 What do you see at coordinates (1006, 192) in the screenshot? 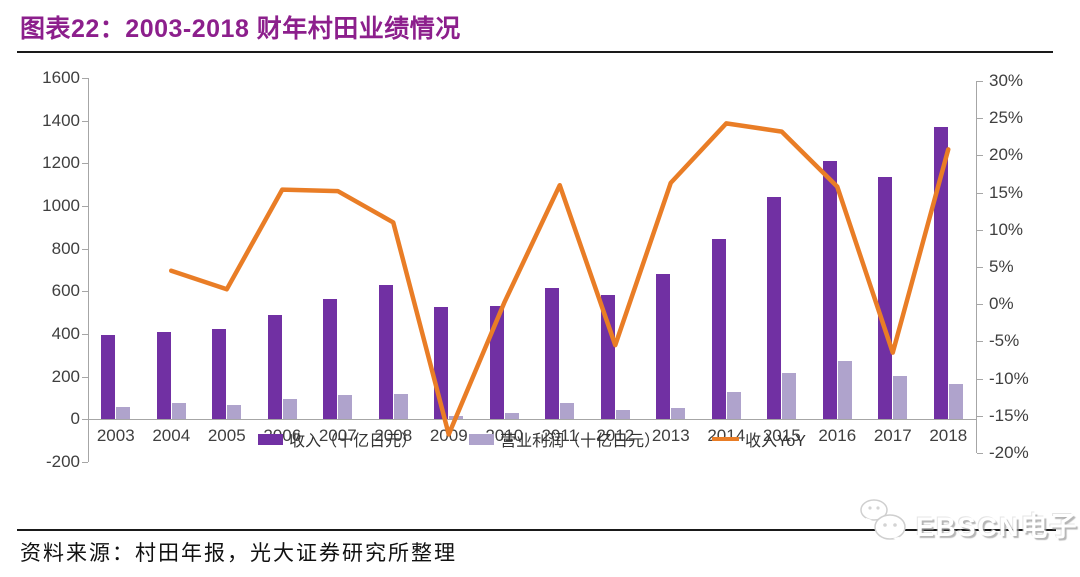
I see `y-axis-right-label: 15%` at bounding box center [1006, 192].